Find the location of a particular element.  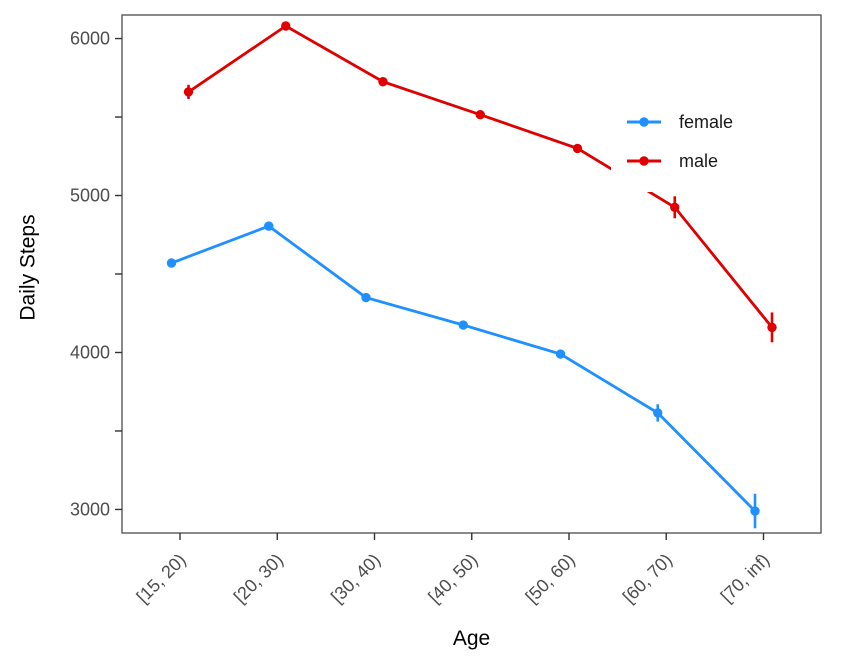

x-axis-title: Age is located at coordinates (471, 638).